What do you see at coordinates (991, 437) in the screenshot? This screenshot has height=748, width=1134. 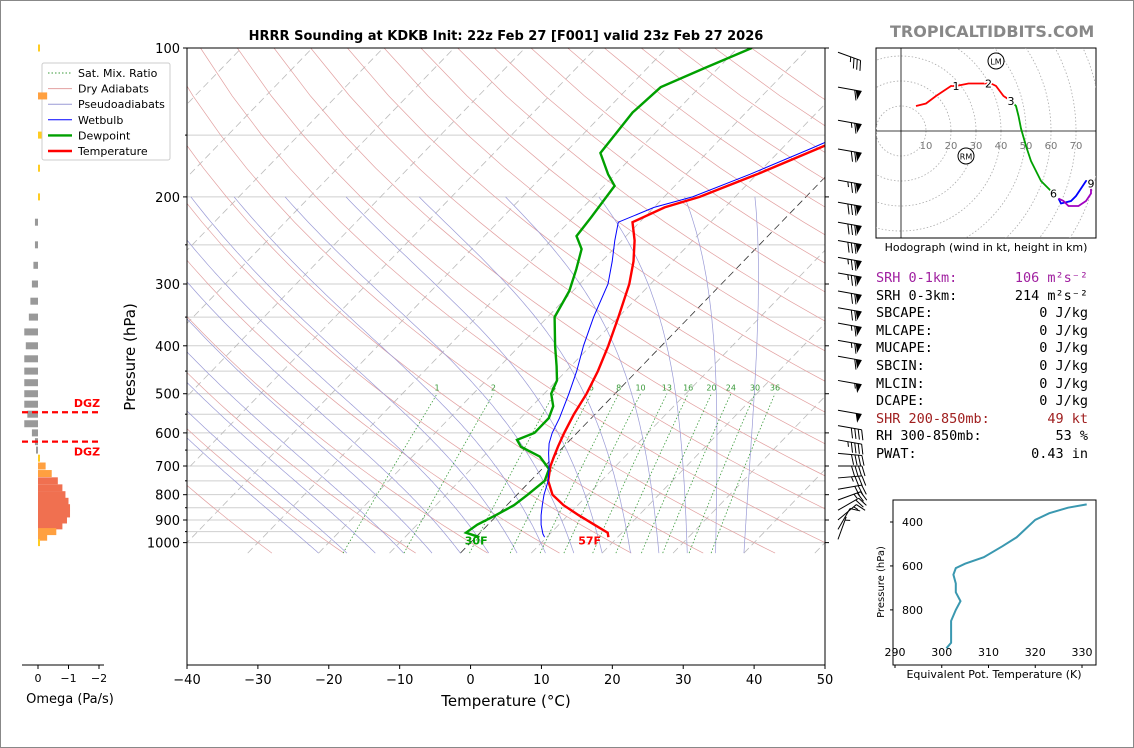 I see `index-row: RH 300-850mb: 53 %` at bounding box center [991, 437].